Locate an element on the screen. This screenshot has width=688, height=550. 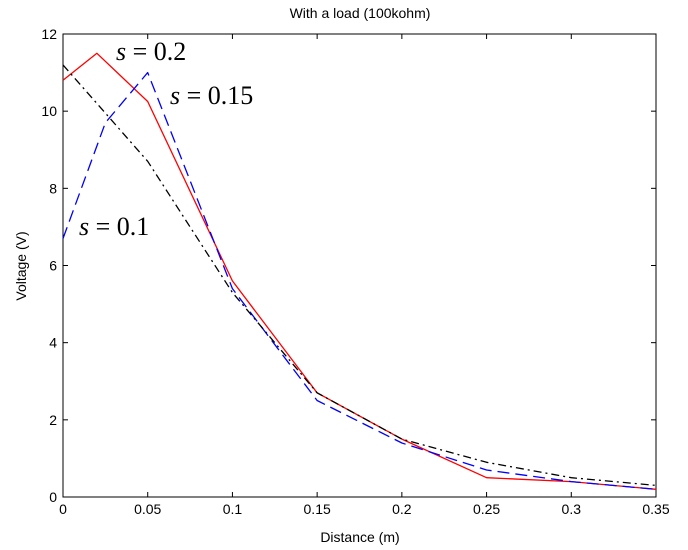
y-tick-label: 4 is located at coordinates (53, 343).